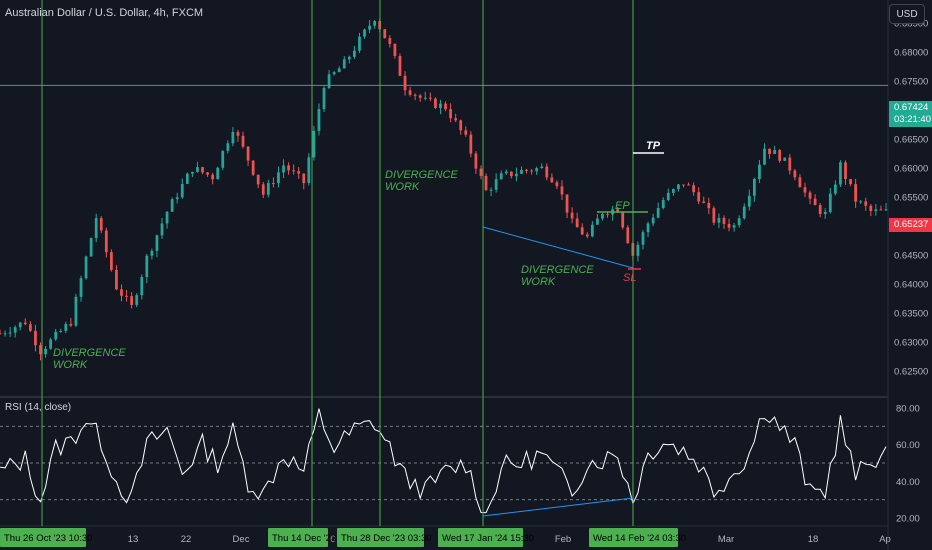  Describe the element at coordinates (421, 181) in the screenshot. I see `divergence-annotation-2: DIVERGENCE WORK` at that location.